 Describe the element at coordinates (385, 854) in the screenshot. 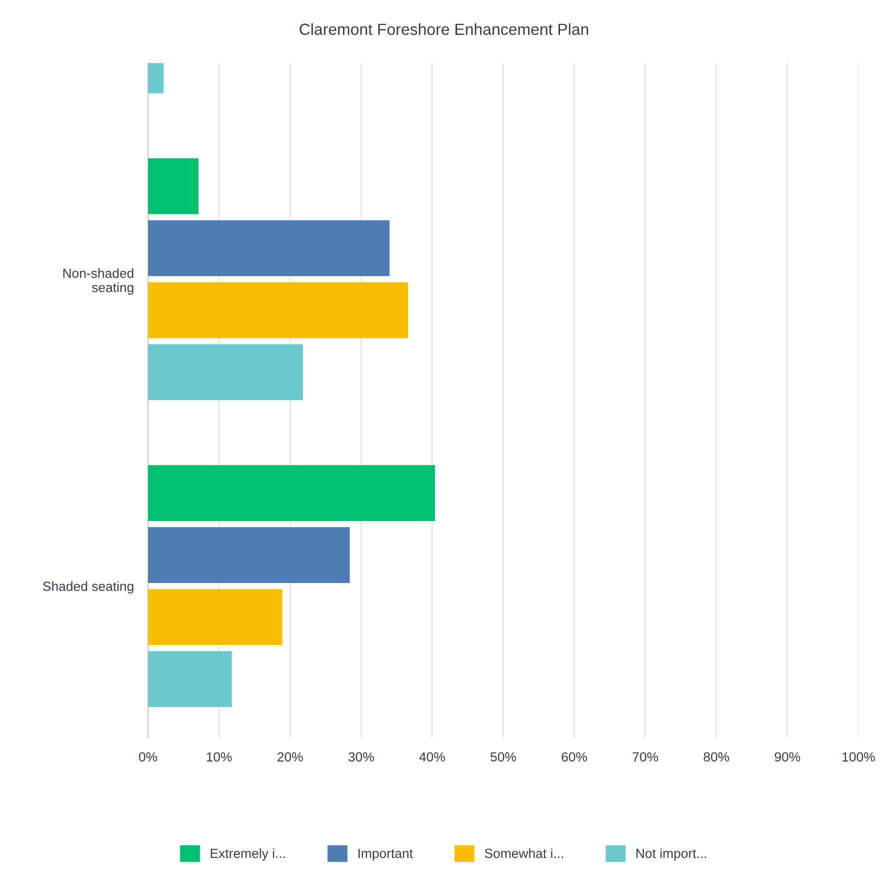

I see `legend-label: Important` at that location.